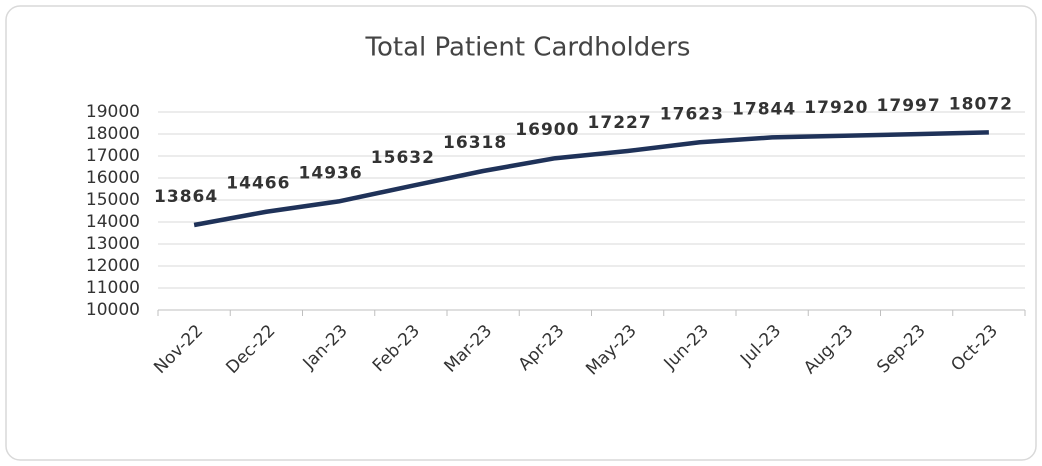 Image resolution: width=1042 pixels, height=466 pixels. Describe the element at coordinates (764, 109) in the screenshot. I see `data-label: 17844` at that location.